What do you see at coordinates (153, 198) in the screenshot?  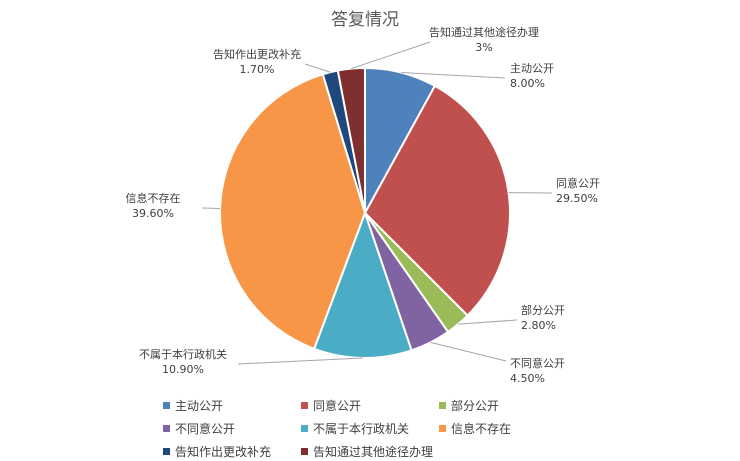 I see `data-label-category: 信息不存在` at bounding box center [153, 198].